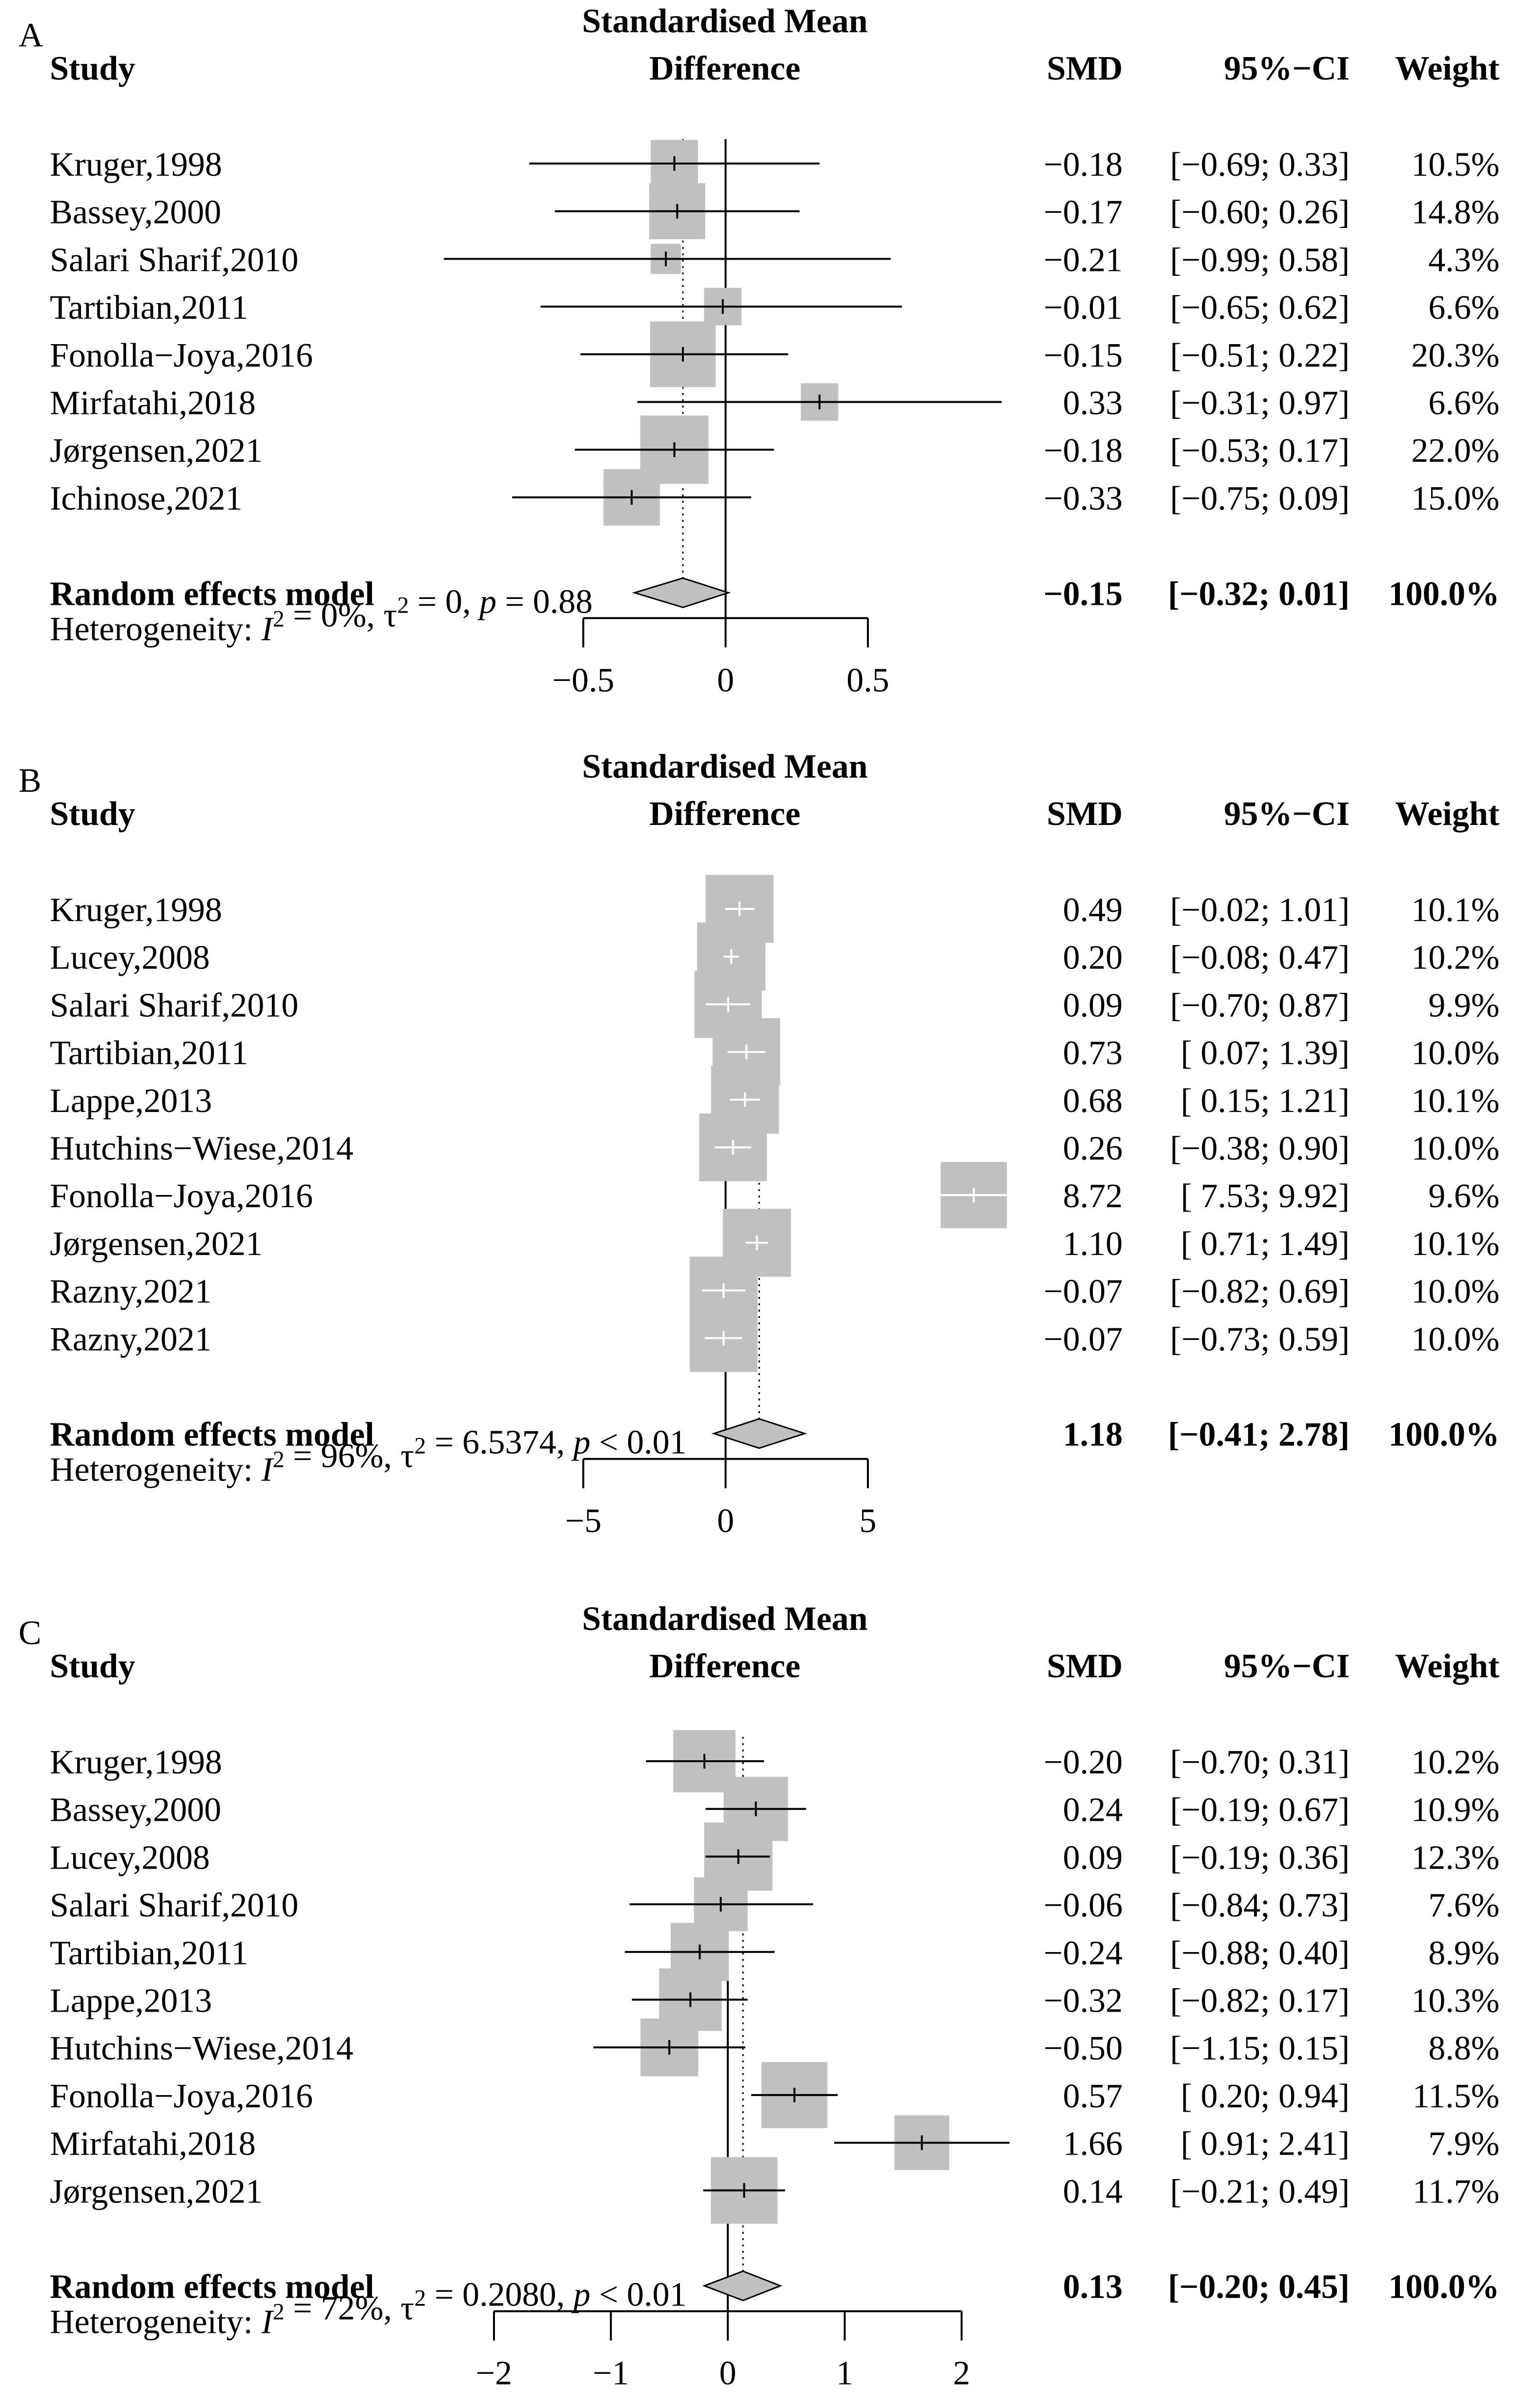  What do you see at coordinates (1083, 1953) in the screenshot?
I see `study-smd-value: −0.24` at bounding box center [1083, 1953].